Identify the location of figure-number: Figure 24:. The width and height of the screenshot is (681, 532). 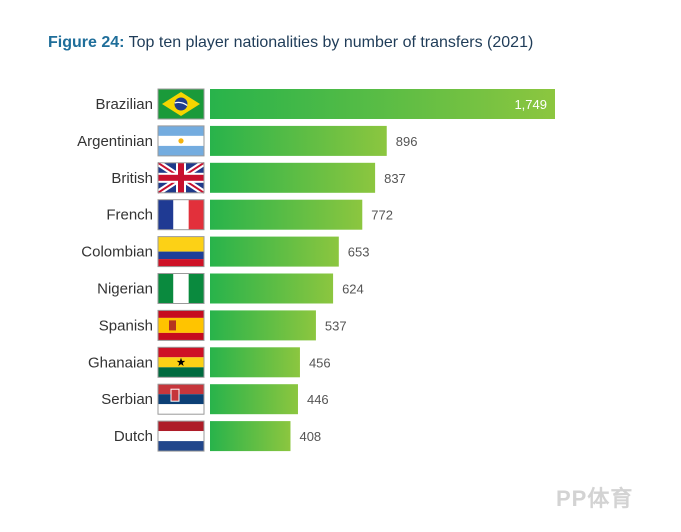
(86, 42).